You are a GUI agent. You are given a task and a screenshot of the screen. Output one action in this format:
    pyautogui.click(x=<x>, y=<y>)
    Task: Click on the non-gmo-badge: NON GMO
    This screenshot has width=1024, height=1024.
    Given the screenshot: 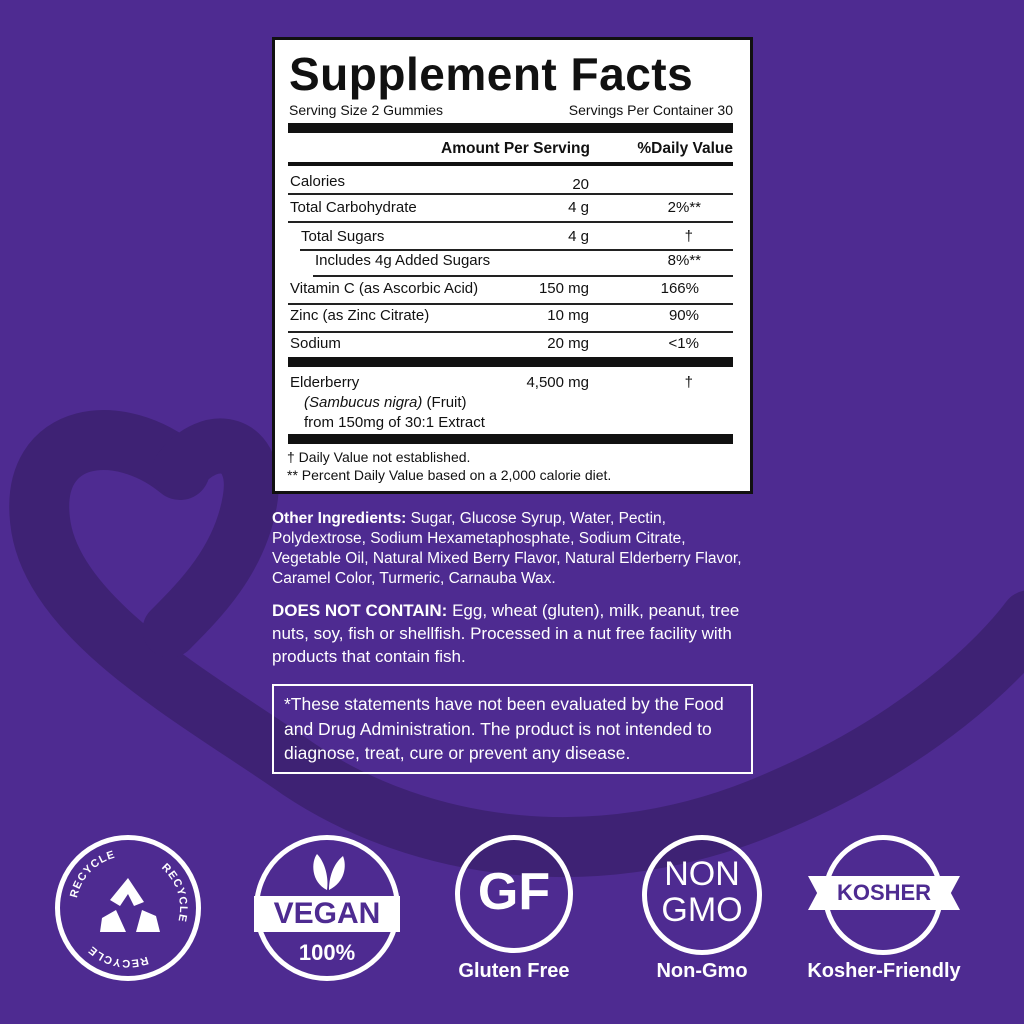 What is the action you would take?
    pyautogui.click(x=702, y=895)
    